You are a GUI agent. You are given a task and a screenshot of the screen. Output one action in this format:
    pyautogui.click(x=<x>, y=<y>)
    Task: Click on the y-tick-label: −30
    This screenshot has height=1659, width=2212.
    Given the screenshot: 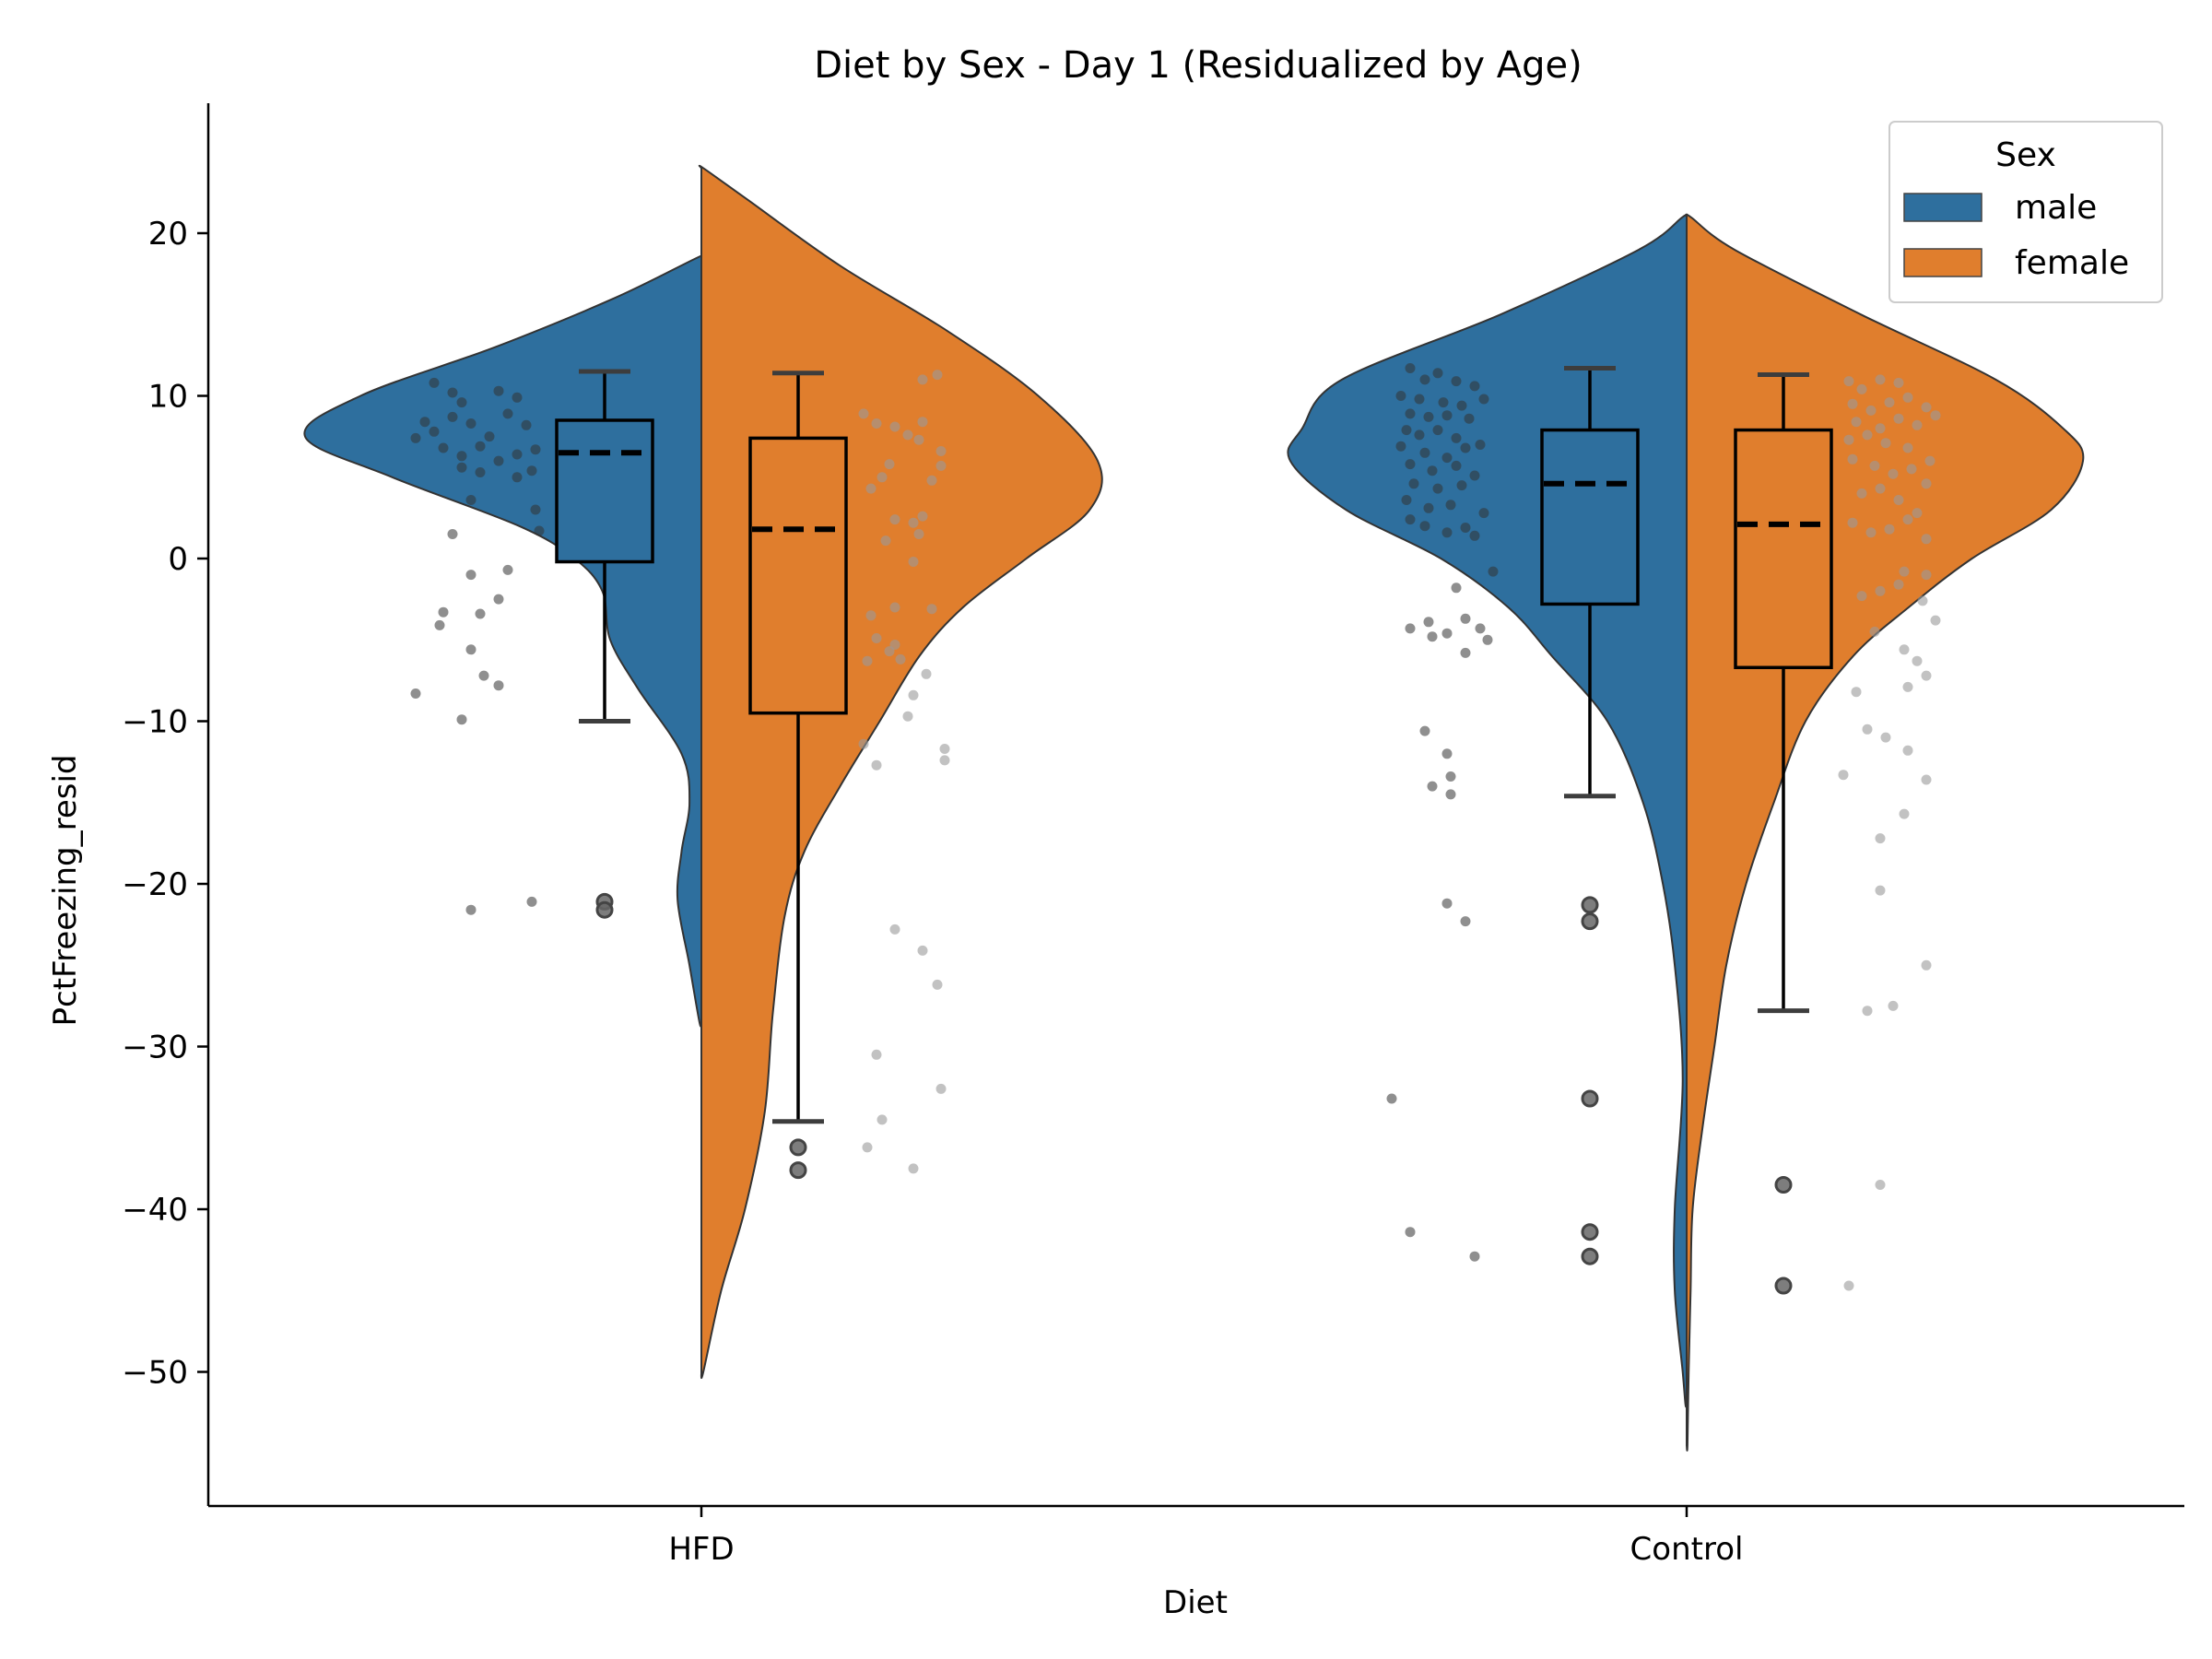 What is the action you would take?
    pyautogui.click(x=155, y=1048)
    